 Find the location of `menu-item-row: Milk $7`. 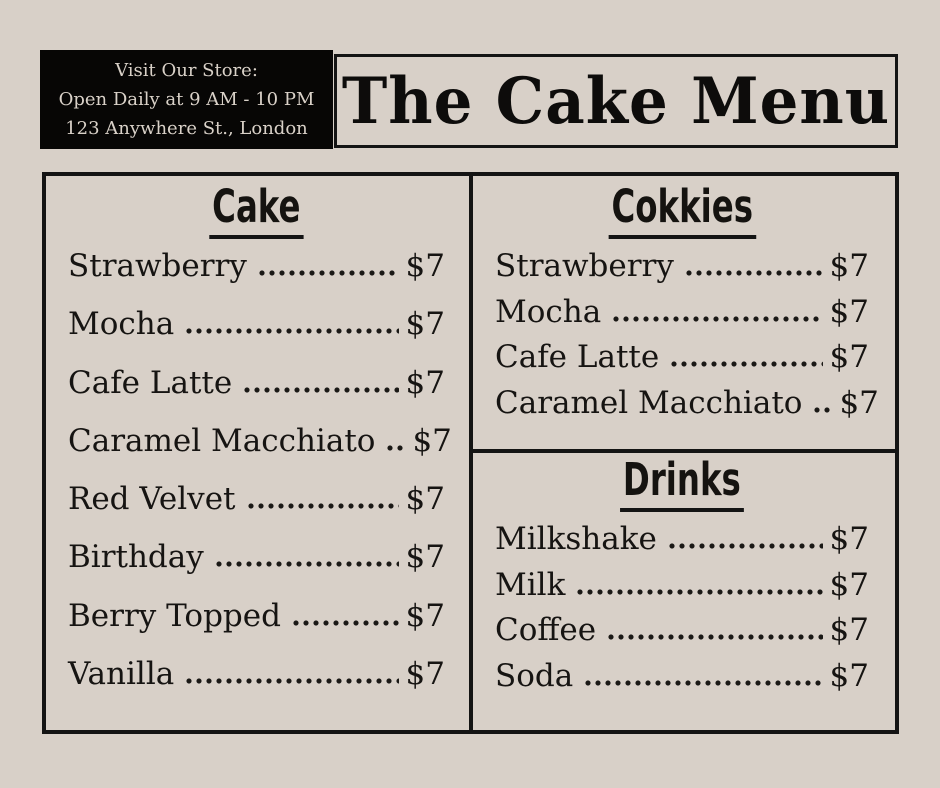

menu-item-row: Milk $7 is located at coordinates (682, 590).